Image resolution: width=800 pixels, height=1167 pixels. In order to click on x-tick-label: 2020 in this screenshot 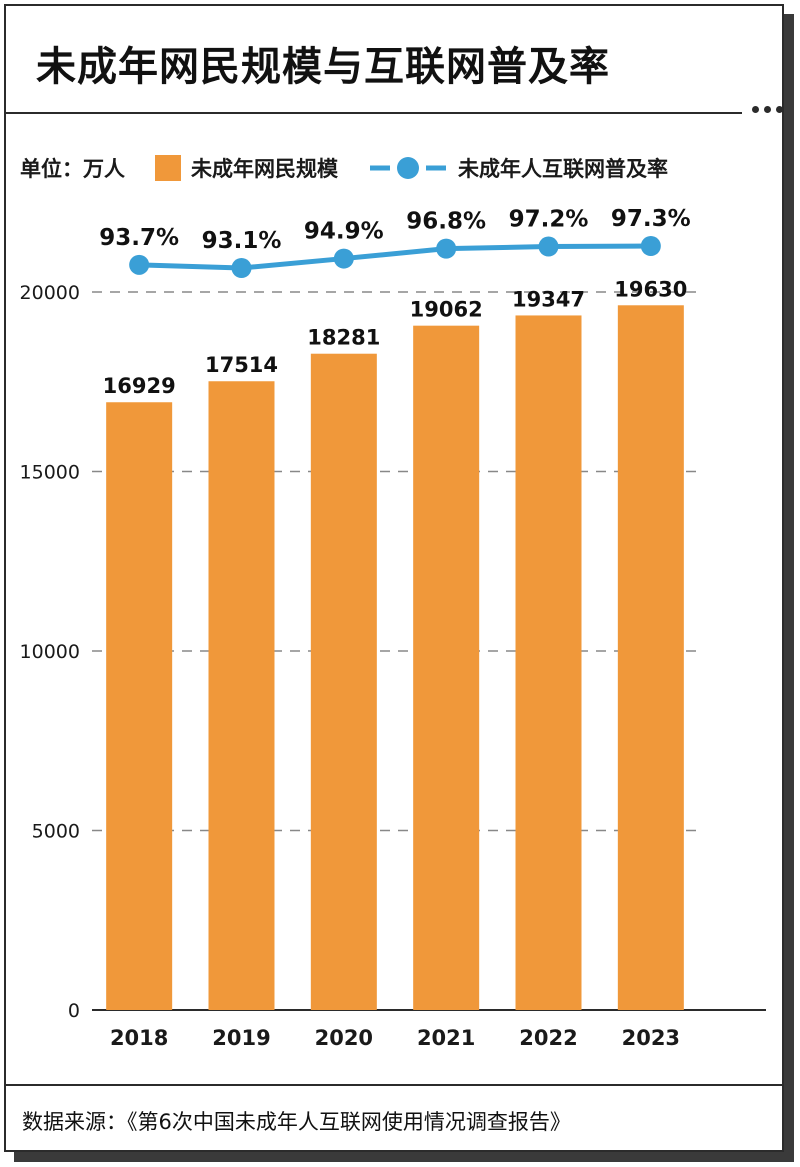, I will do `click(344, 1038)`.